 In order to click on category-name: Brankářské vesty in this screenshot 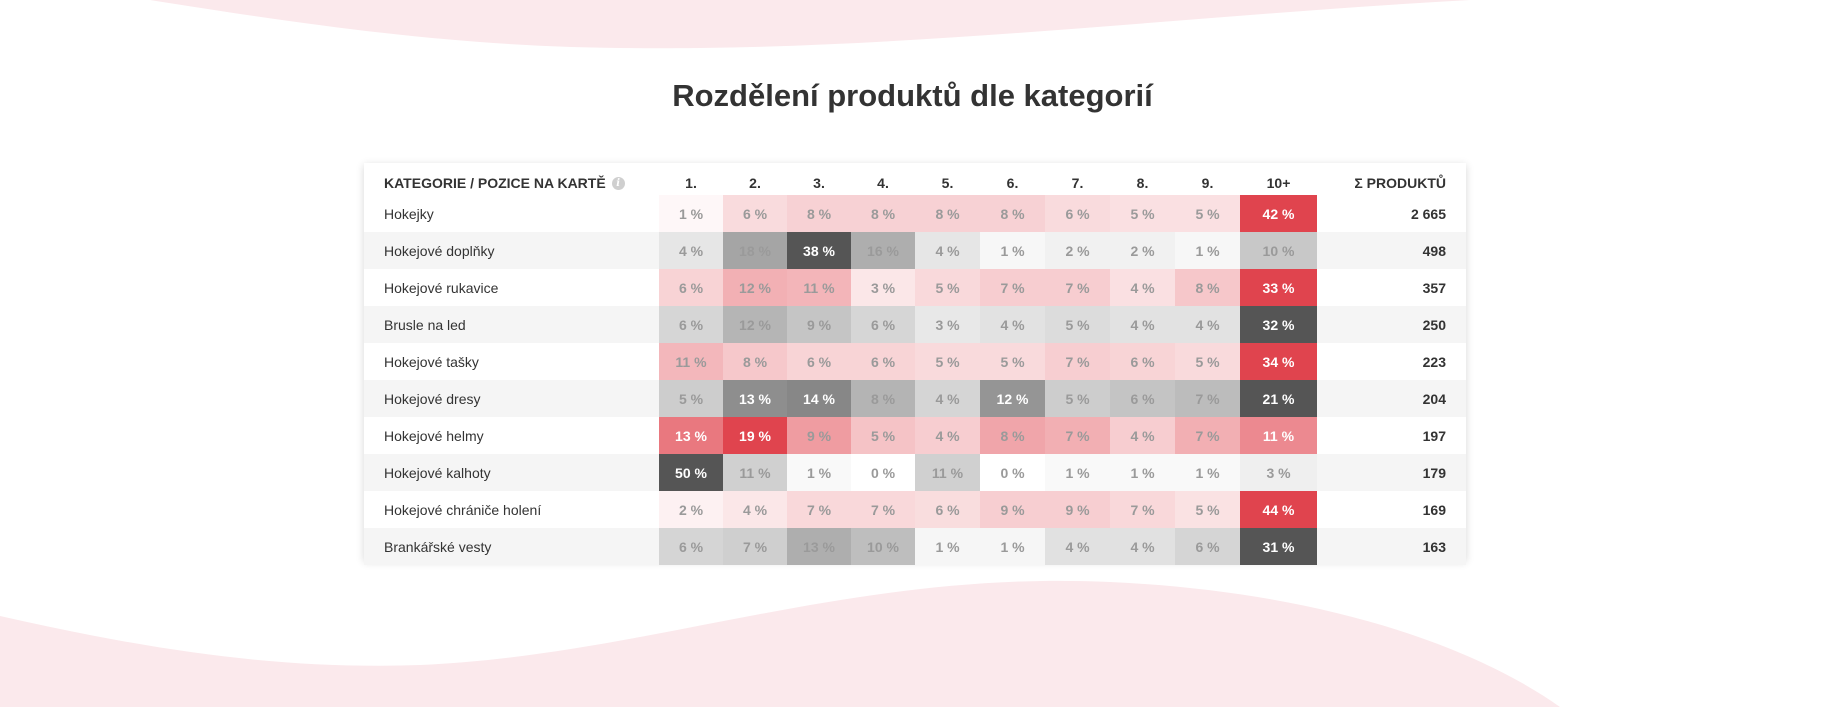, I will do `click(511, 546)`.